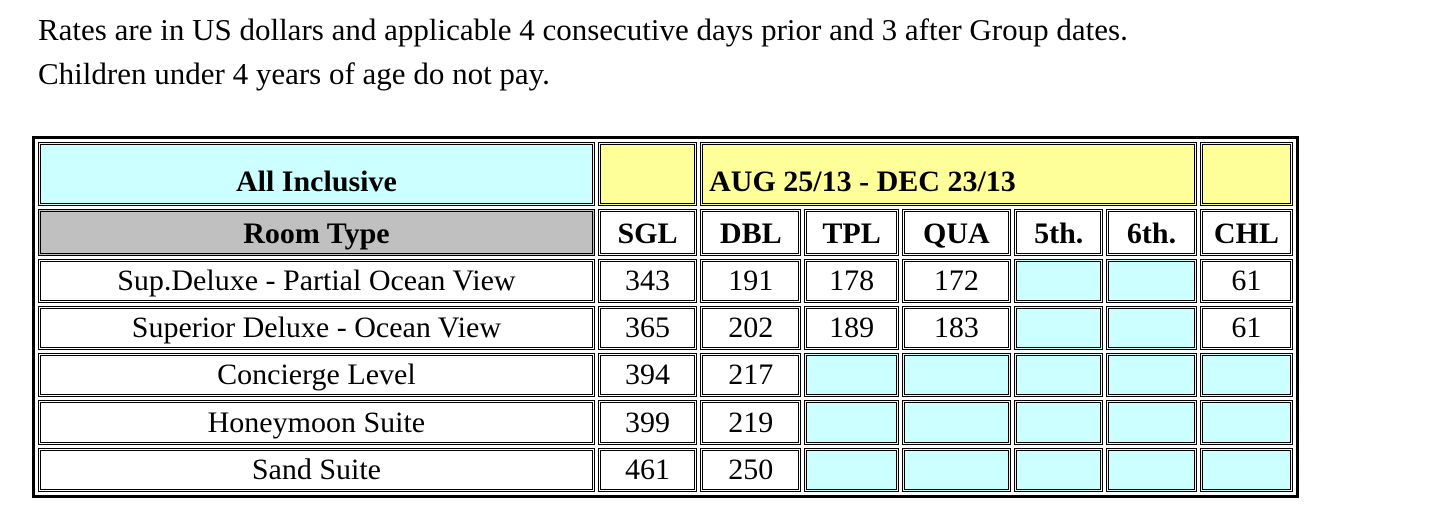  What do you see at coordinates (751, 422) in the screenshot?
I see `rate-dbl: 219` at bounding box center [751, 422].